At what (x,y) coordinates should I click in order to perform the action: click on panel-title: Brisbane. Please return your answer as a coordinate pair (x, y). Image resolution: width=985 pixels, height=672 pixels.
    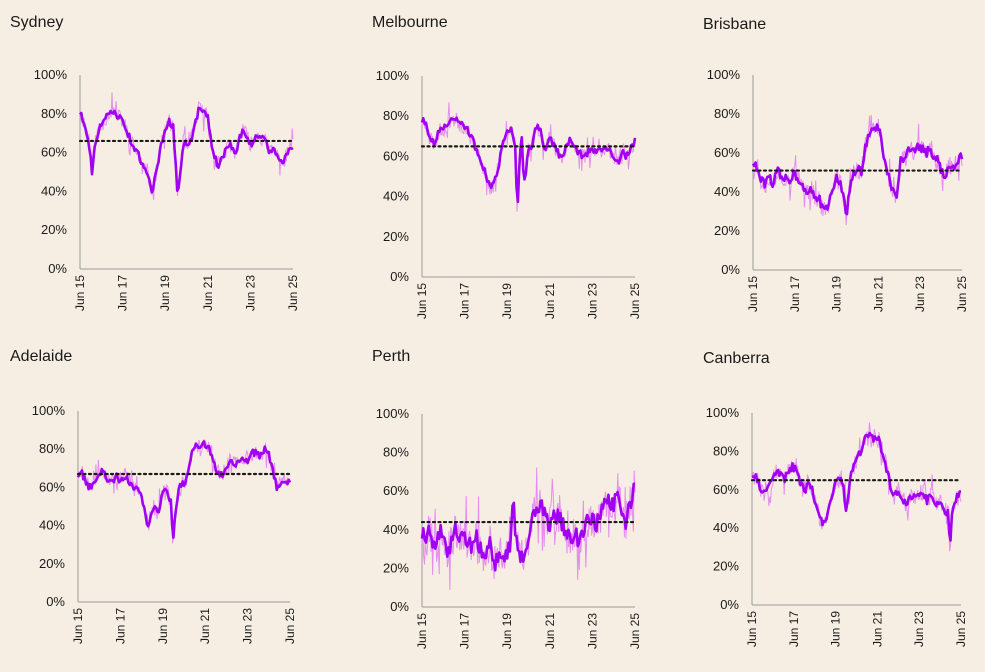
    Looking at the image, I should click on (735, 24).